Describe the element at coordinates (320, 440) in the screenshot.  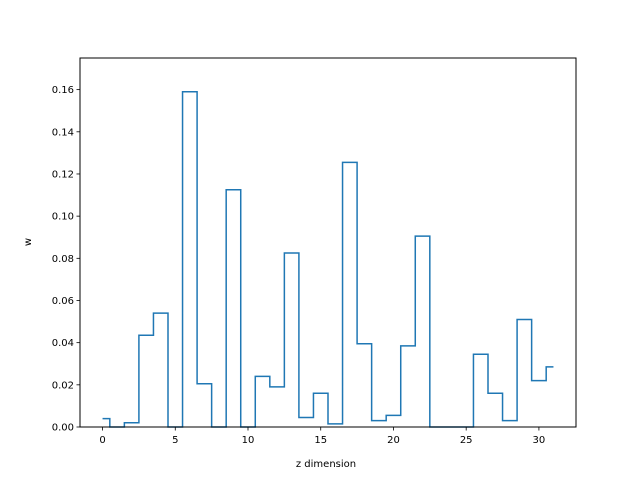
I see `x-tick-label: 15` at that location.